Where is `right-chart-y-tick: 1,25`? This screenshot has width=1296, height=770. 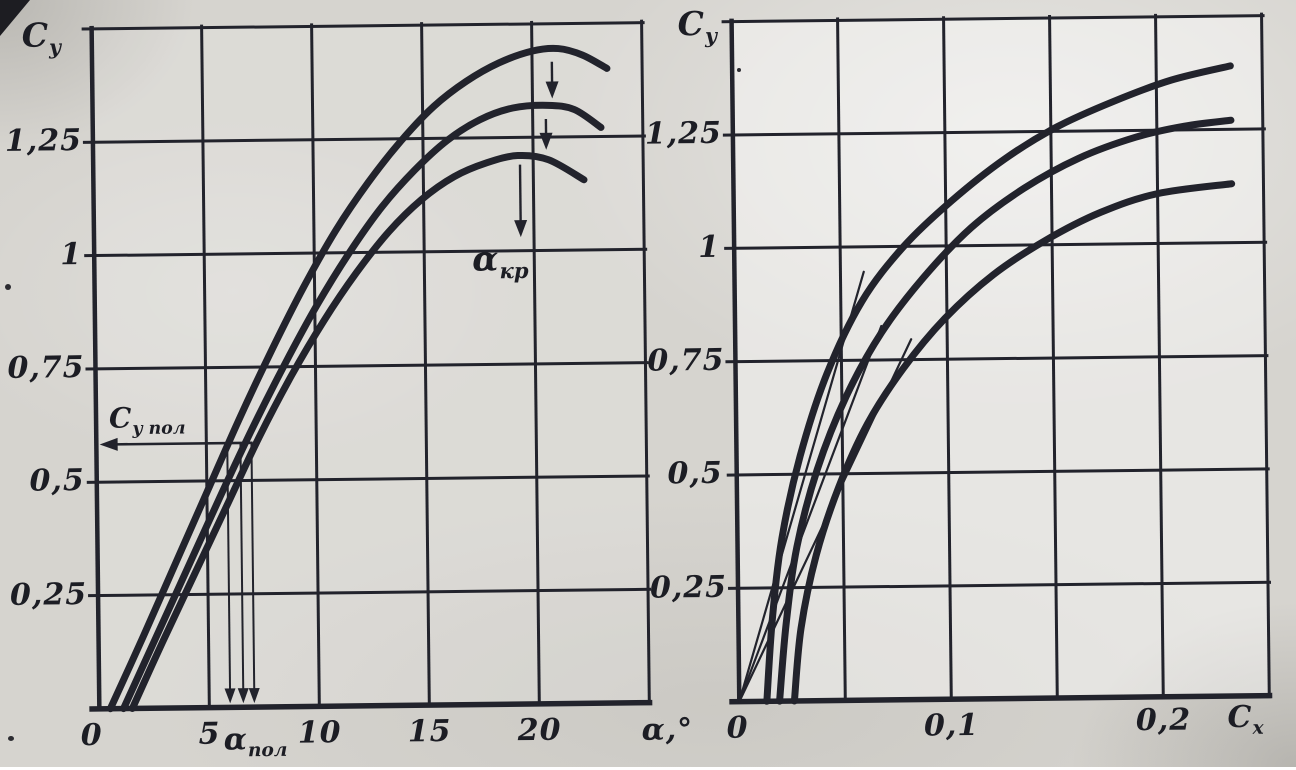
right-chart-y-tick: 1,25 is located at coordinates (682, 134).